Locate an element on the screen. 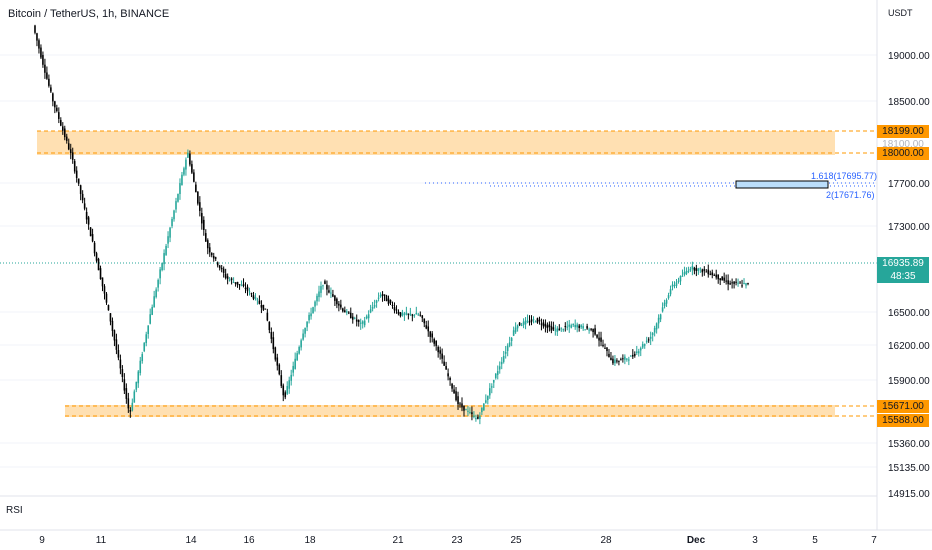  time-tick: 16 is located at coordinates (249, 540).